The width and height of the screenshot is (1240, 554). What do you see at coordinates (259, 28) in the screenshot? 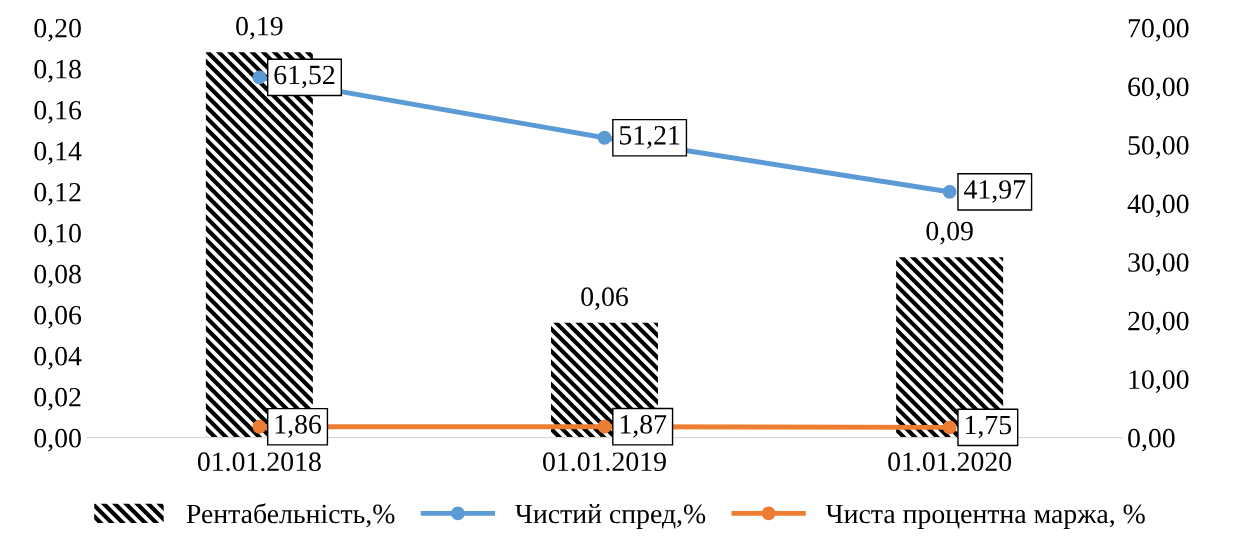
I see `data-label: 0,19` at bounding box center [259, 28].